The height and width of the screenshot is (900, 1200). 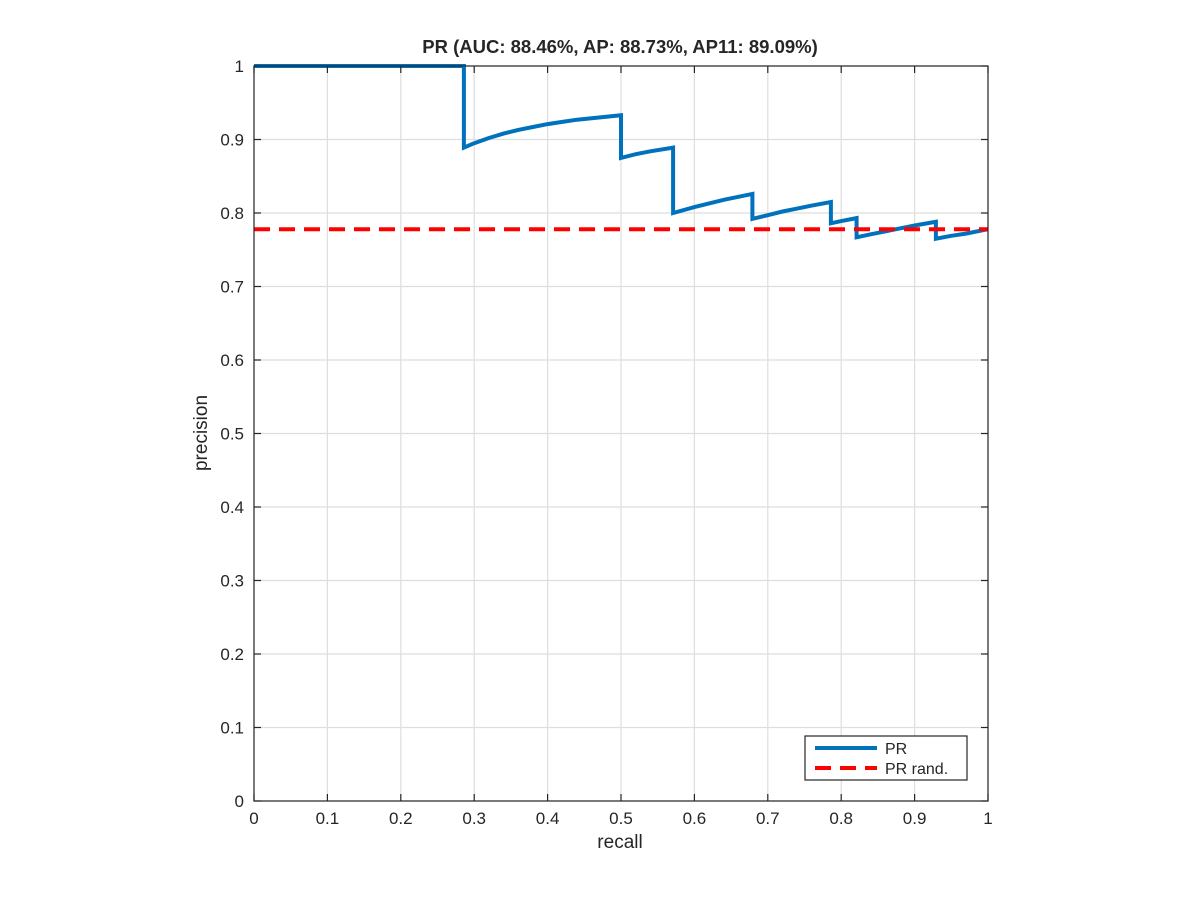 What do you see at coordinates (232, 213) in the screenshot?
I see `y-tick-label: 0.8` at bounding box center [232, 213].